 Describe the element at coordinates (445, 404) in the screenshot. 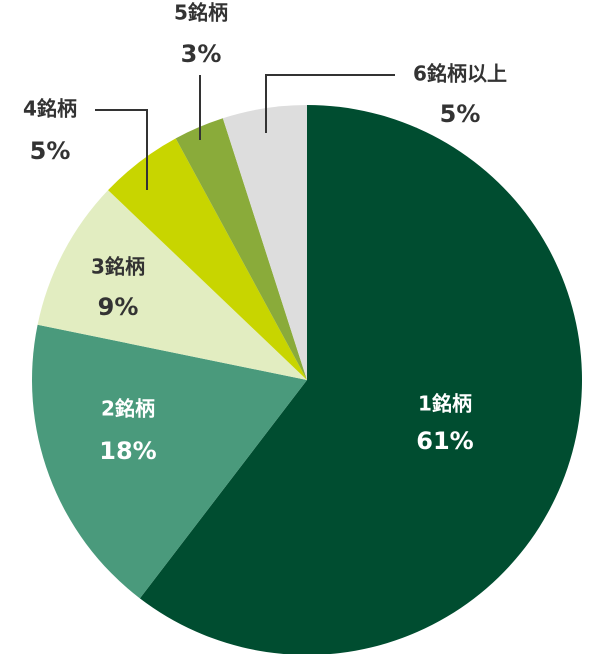

I see `category-label: 1銘柄` at that location.